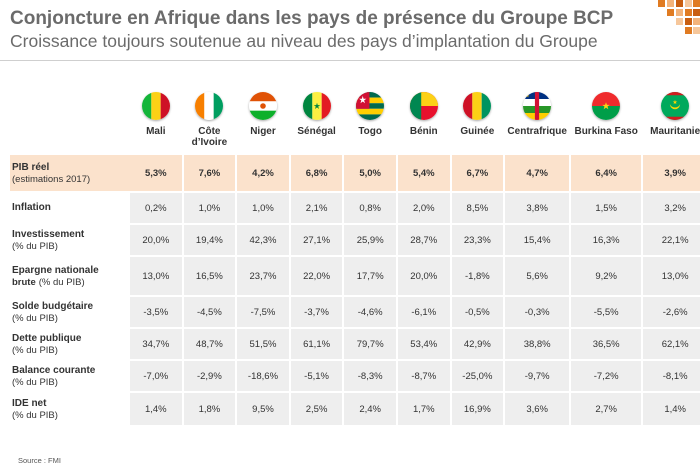 Image resolution: width=700 pixels, height=470 pixels. I want to click on country-niger: Niger, so click(264, 123).